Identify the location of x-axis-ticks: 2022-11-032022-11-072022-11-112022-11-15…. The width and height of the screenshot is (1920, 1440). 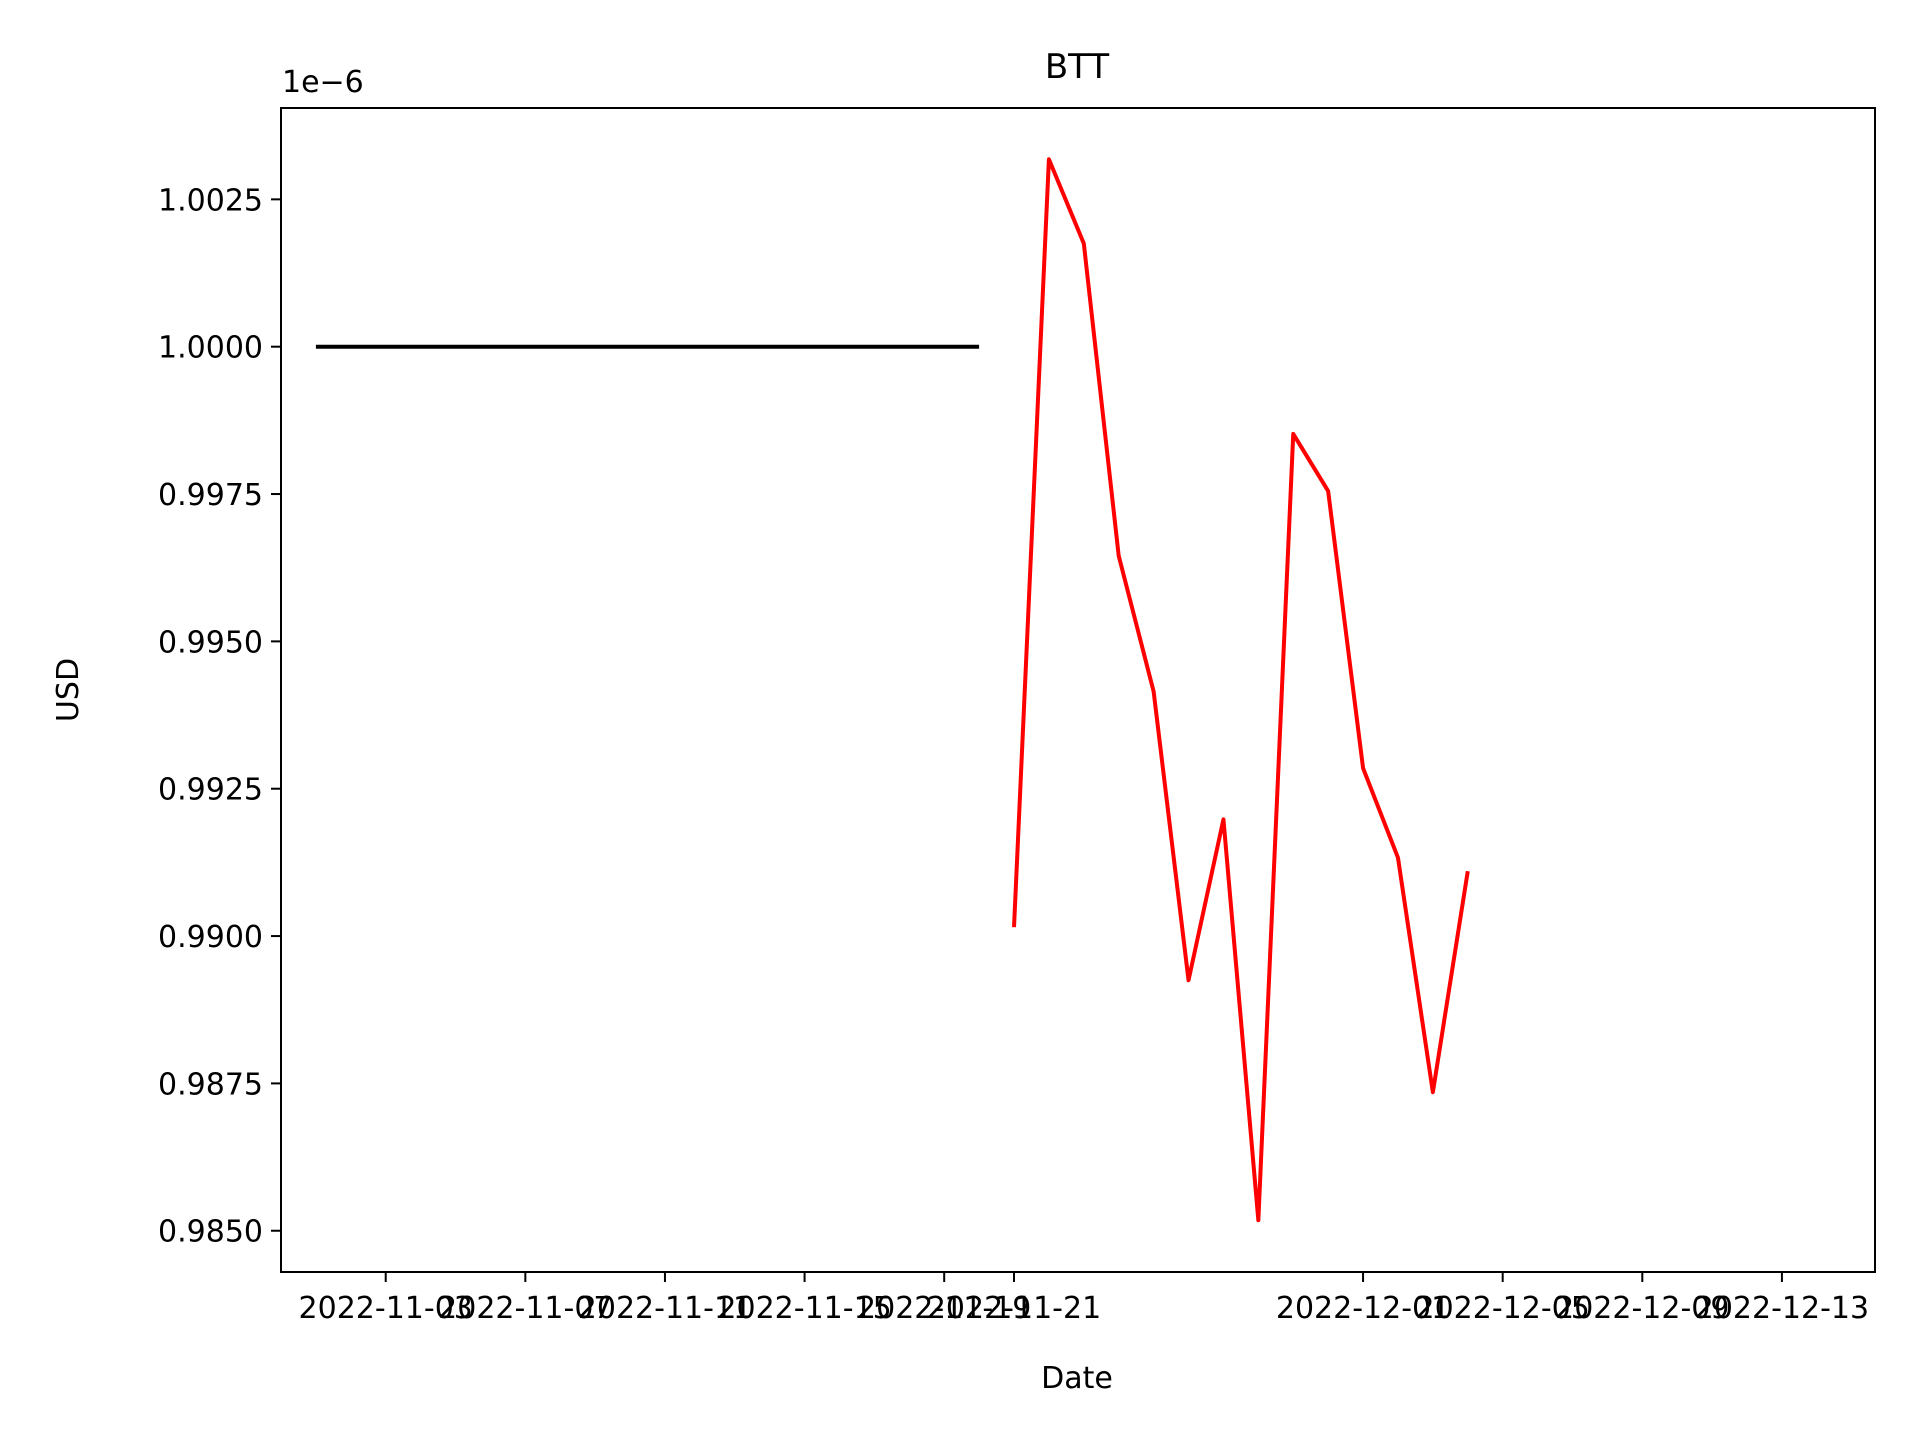
(1084, 1299).